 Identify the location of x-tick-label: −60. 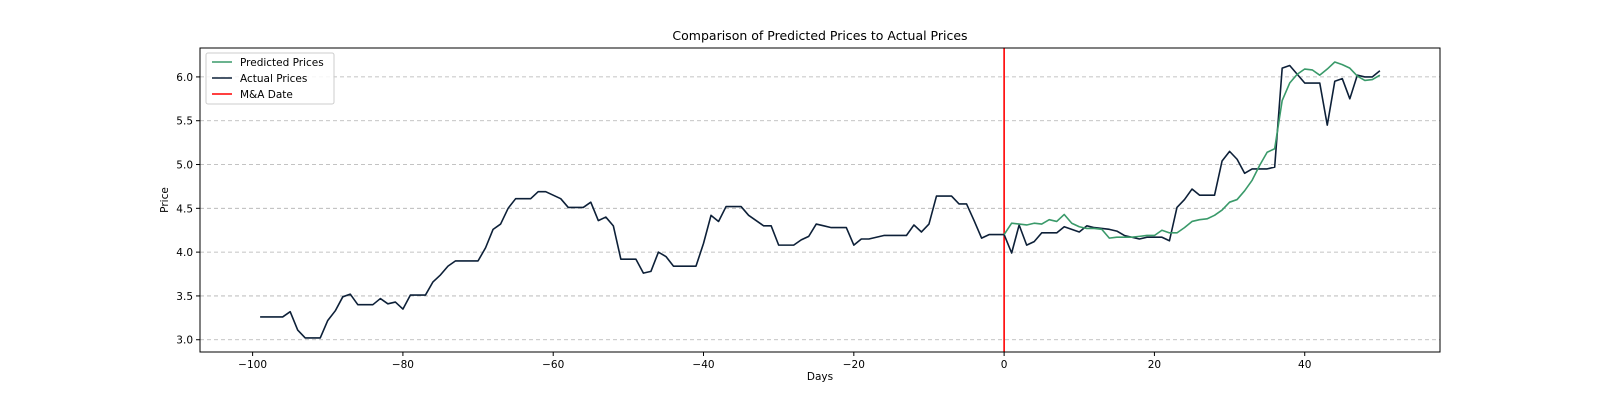
(553, 365).